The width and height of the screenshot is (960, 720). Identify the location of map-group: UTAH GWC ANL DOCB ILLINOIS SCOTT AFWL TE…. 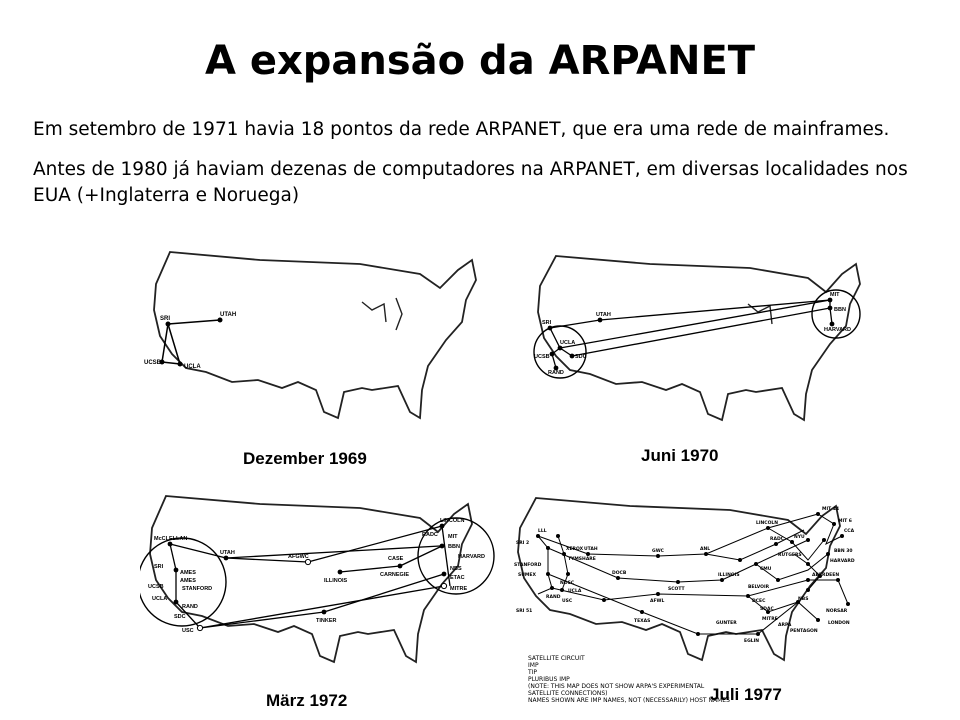
(684, 575).